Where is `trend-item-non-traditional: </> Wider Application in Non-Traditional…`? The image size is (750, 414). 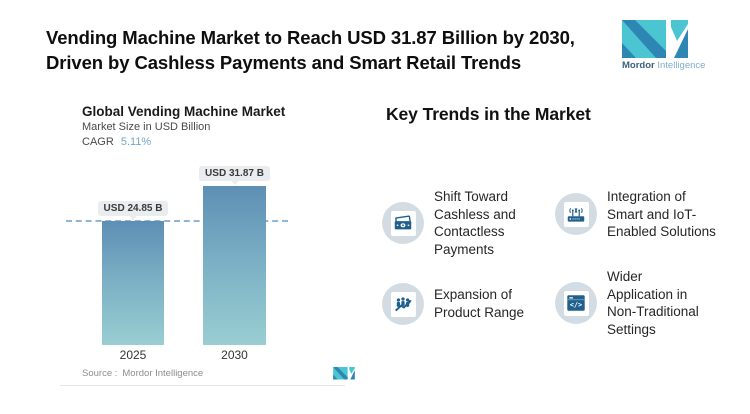
trend-item-non-traditional: </> Wider Application in Non-Traditional… is located at coordinates (633, 303).